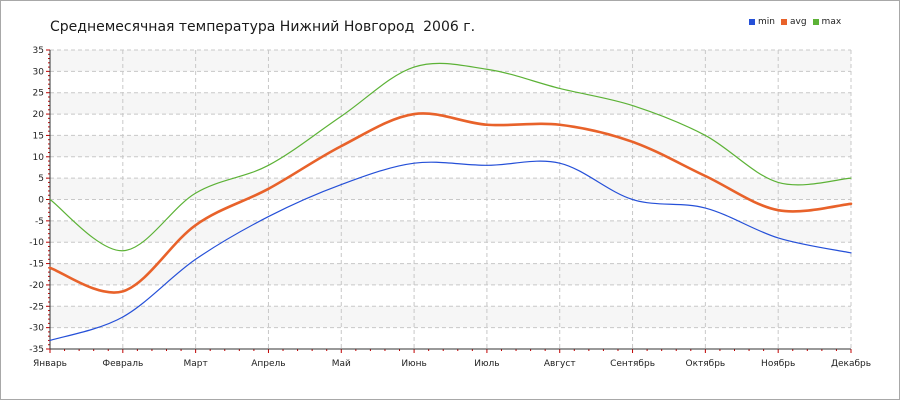 Image resolution: width=900 pixels, height=400 pixels. Describe the element at coordinates (766, 22) in the screenshot. I see `legend-label-min: min` at that location.